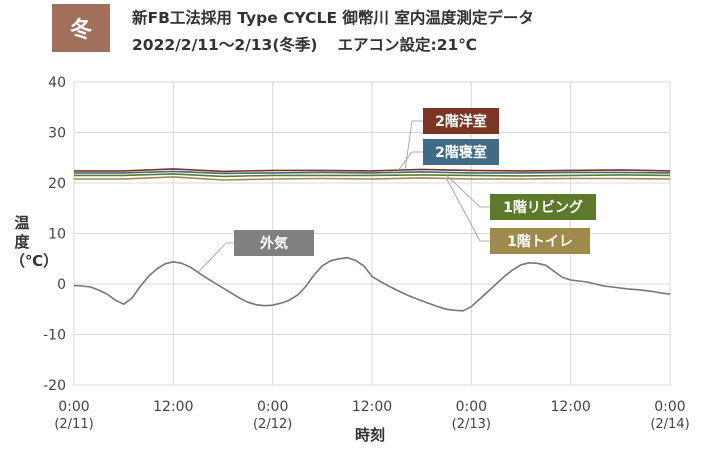  I want to click on series-label-text: 1階リビング, so click(543, 207).